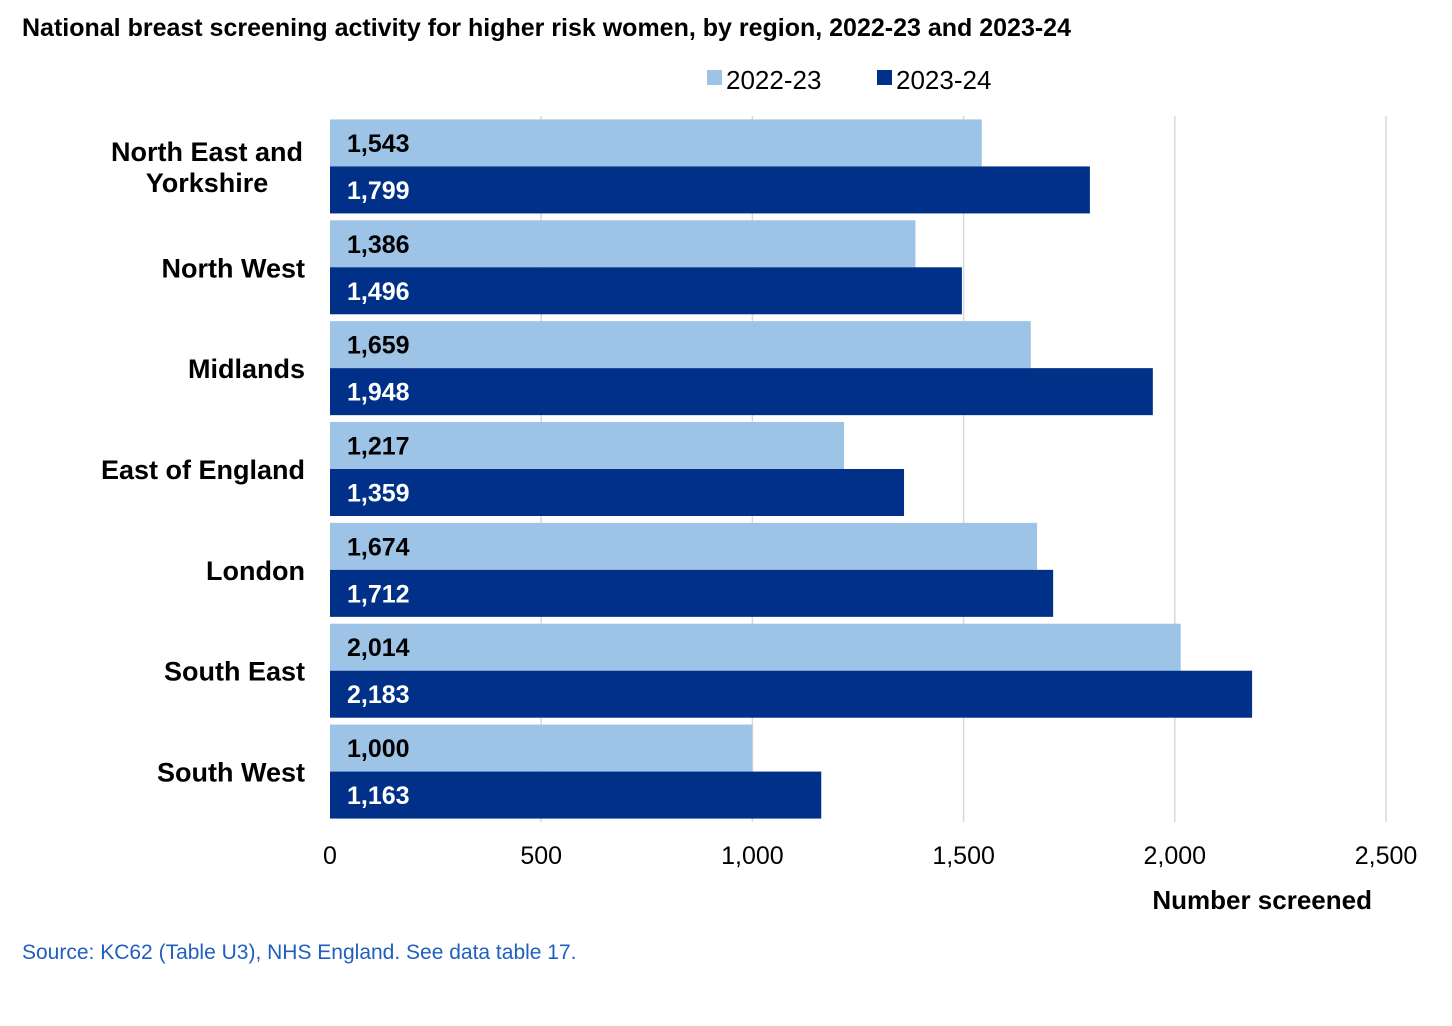 The height and width of the screenshot is (1026, 1452). Describe the element at coordinates (849, 80) in the screenshot. I see `legend: 2022-23 2023-24` at that location.